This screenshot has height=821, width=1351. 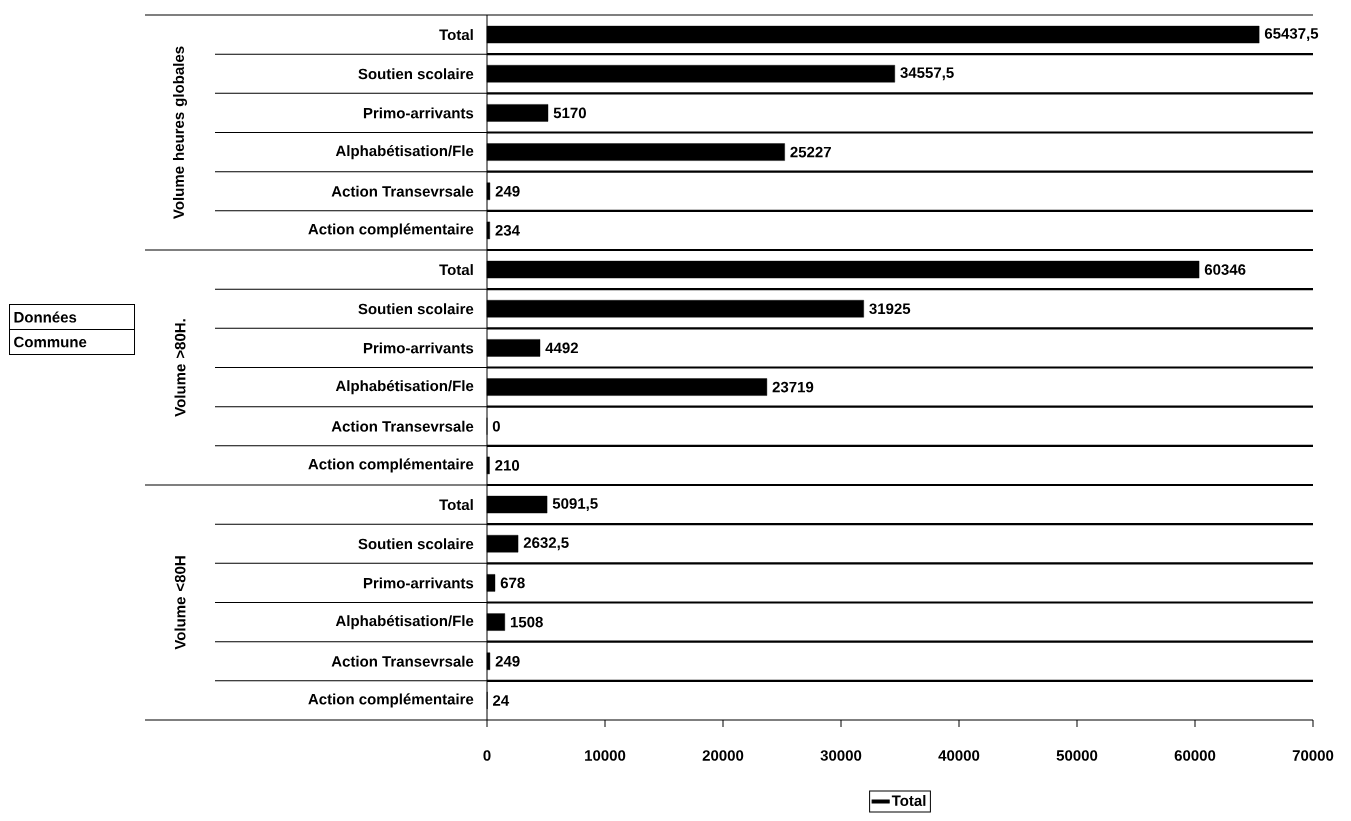 I want to click on text: Volume <80H, so click(x=180, y=603).